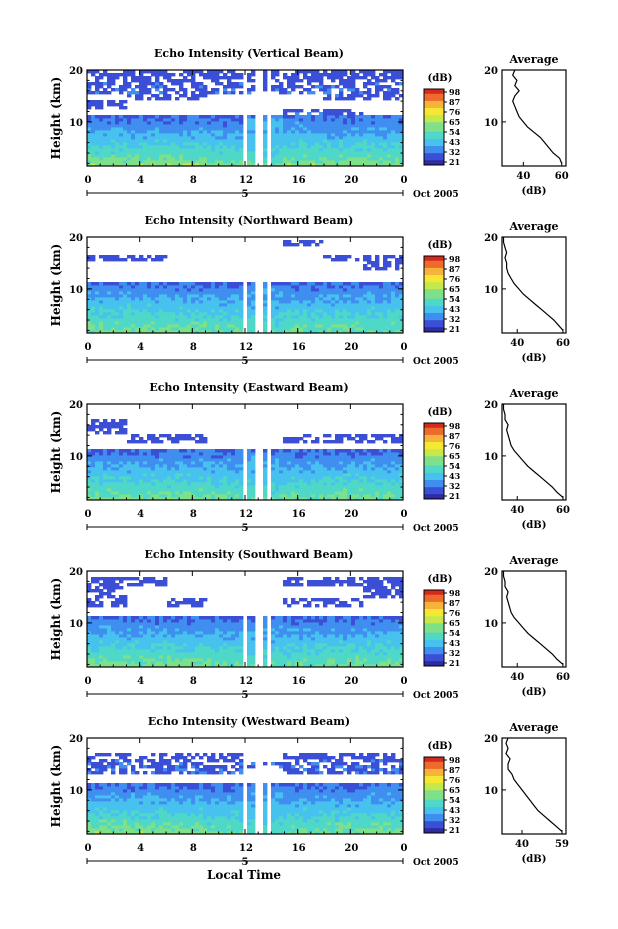 The height and width of the screenshot is (929, 618). What do you see at coordinates (76, 238) in the screenshot?
I see `y-tick-label: 20` at bounding box center [76, 238].